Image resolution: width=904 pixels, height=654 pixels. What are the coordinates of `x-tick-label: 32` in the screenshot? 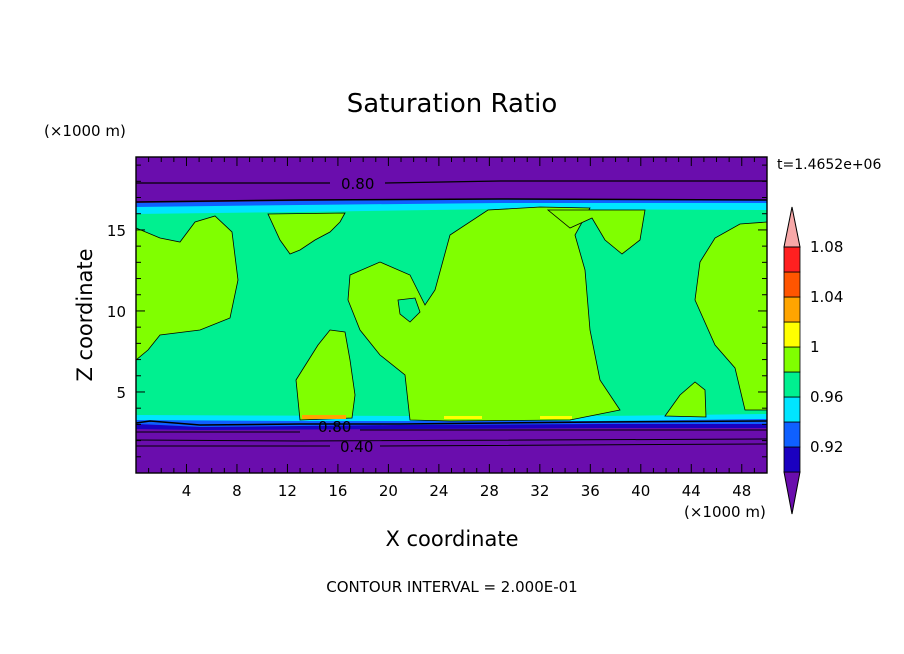 It's located at (539, 491).